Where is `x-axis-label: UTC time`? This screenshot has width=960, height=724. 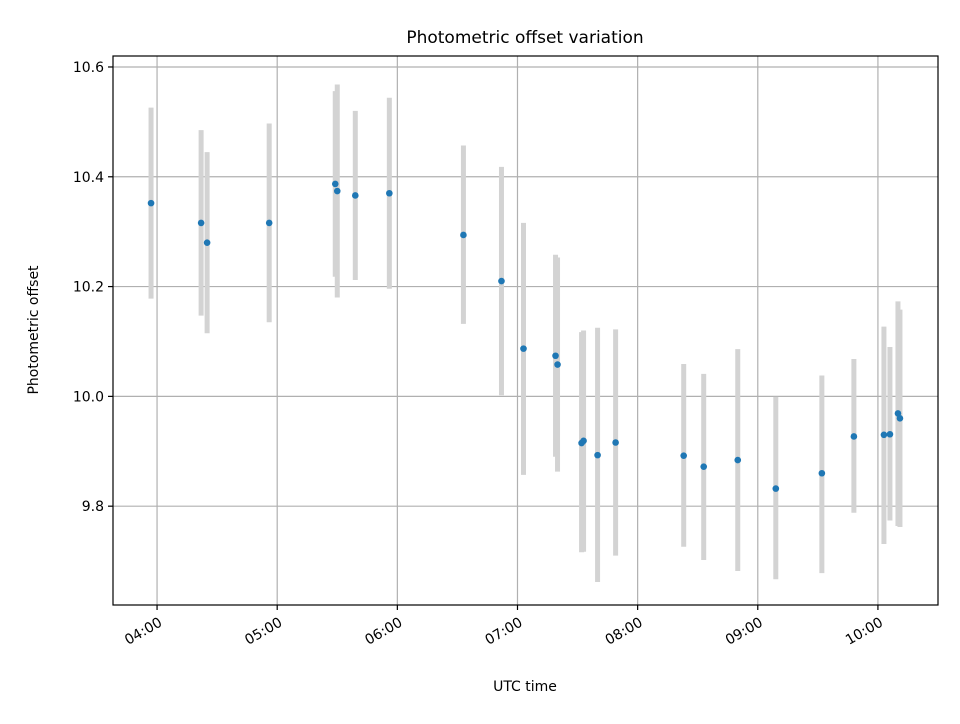
x-axis-label: UTC time is located at coordinates (525, 687).